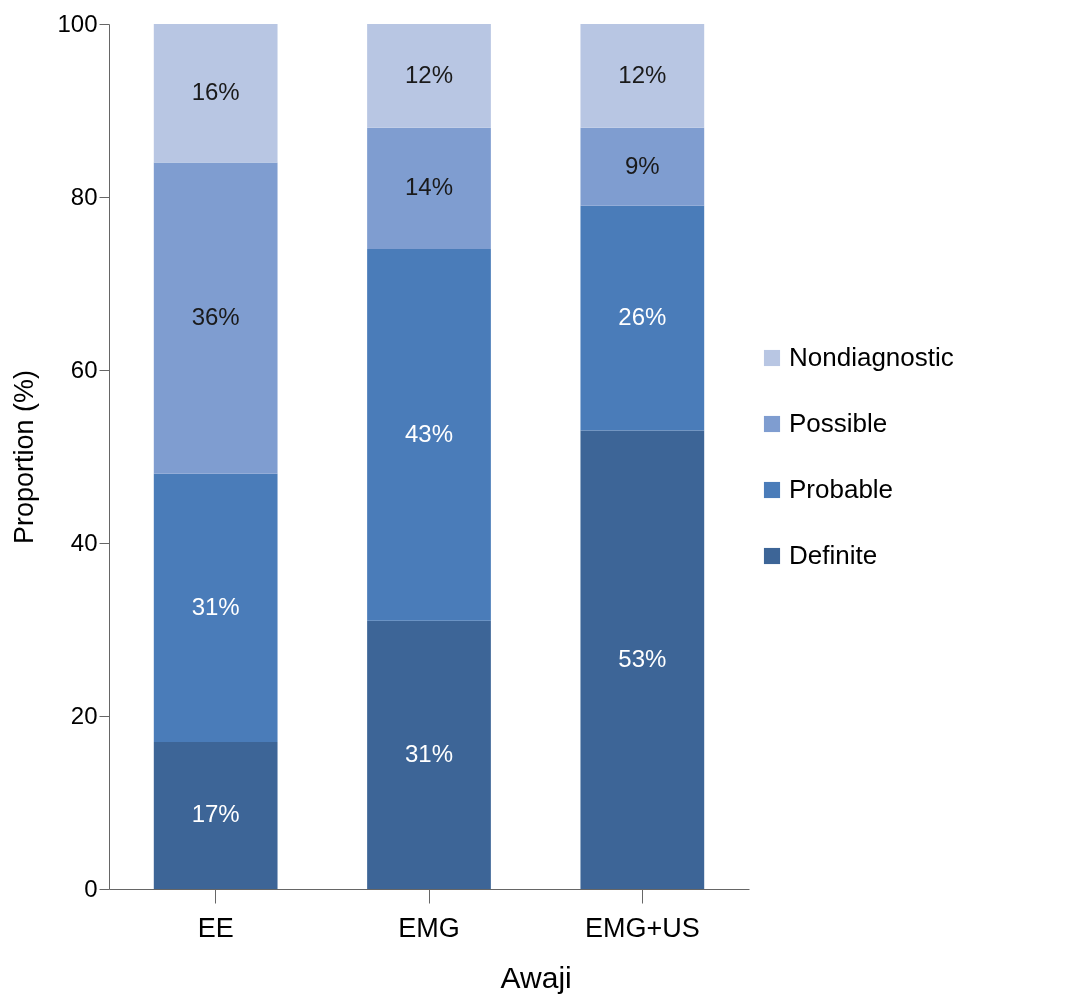 The height and width of the screenshot is (1003, 1076). I want to click on x-tick-label: EE, so click(215, 927).